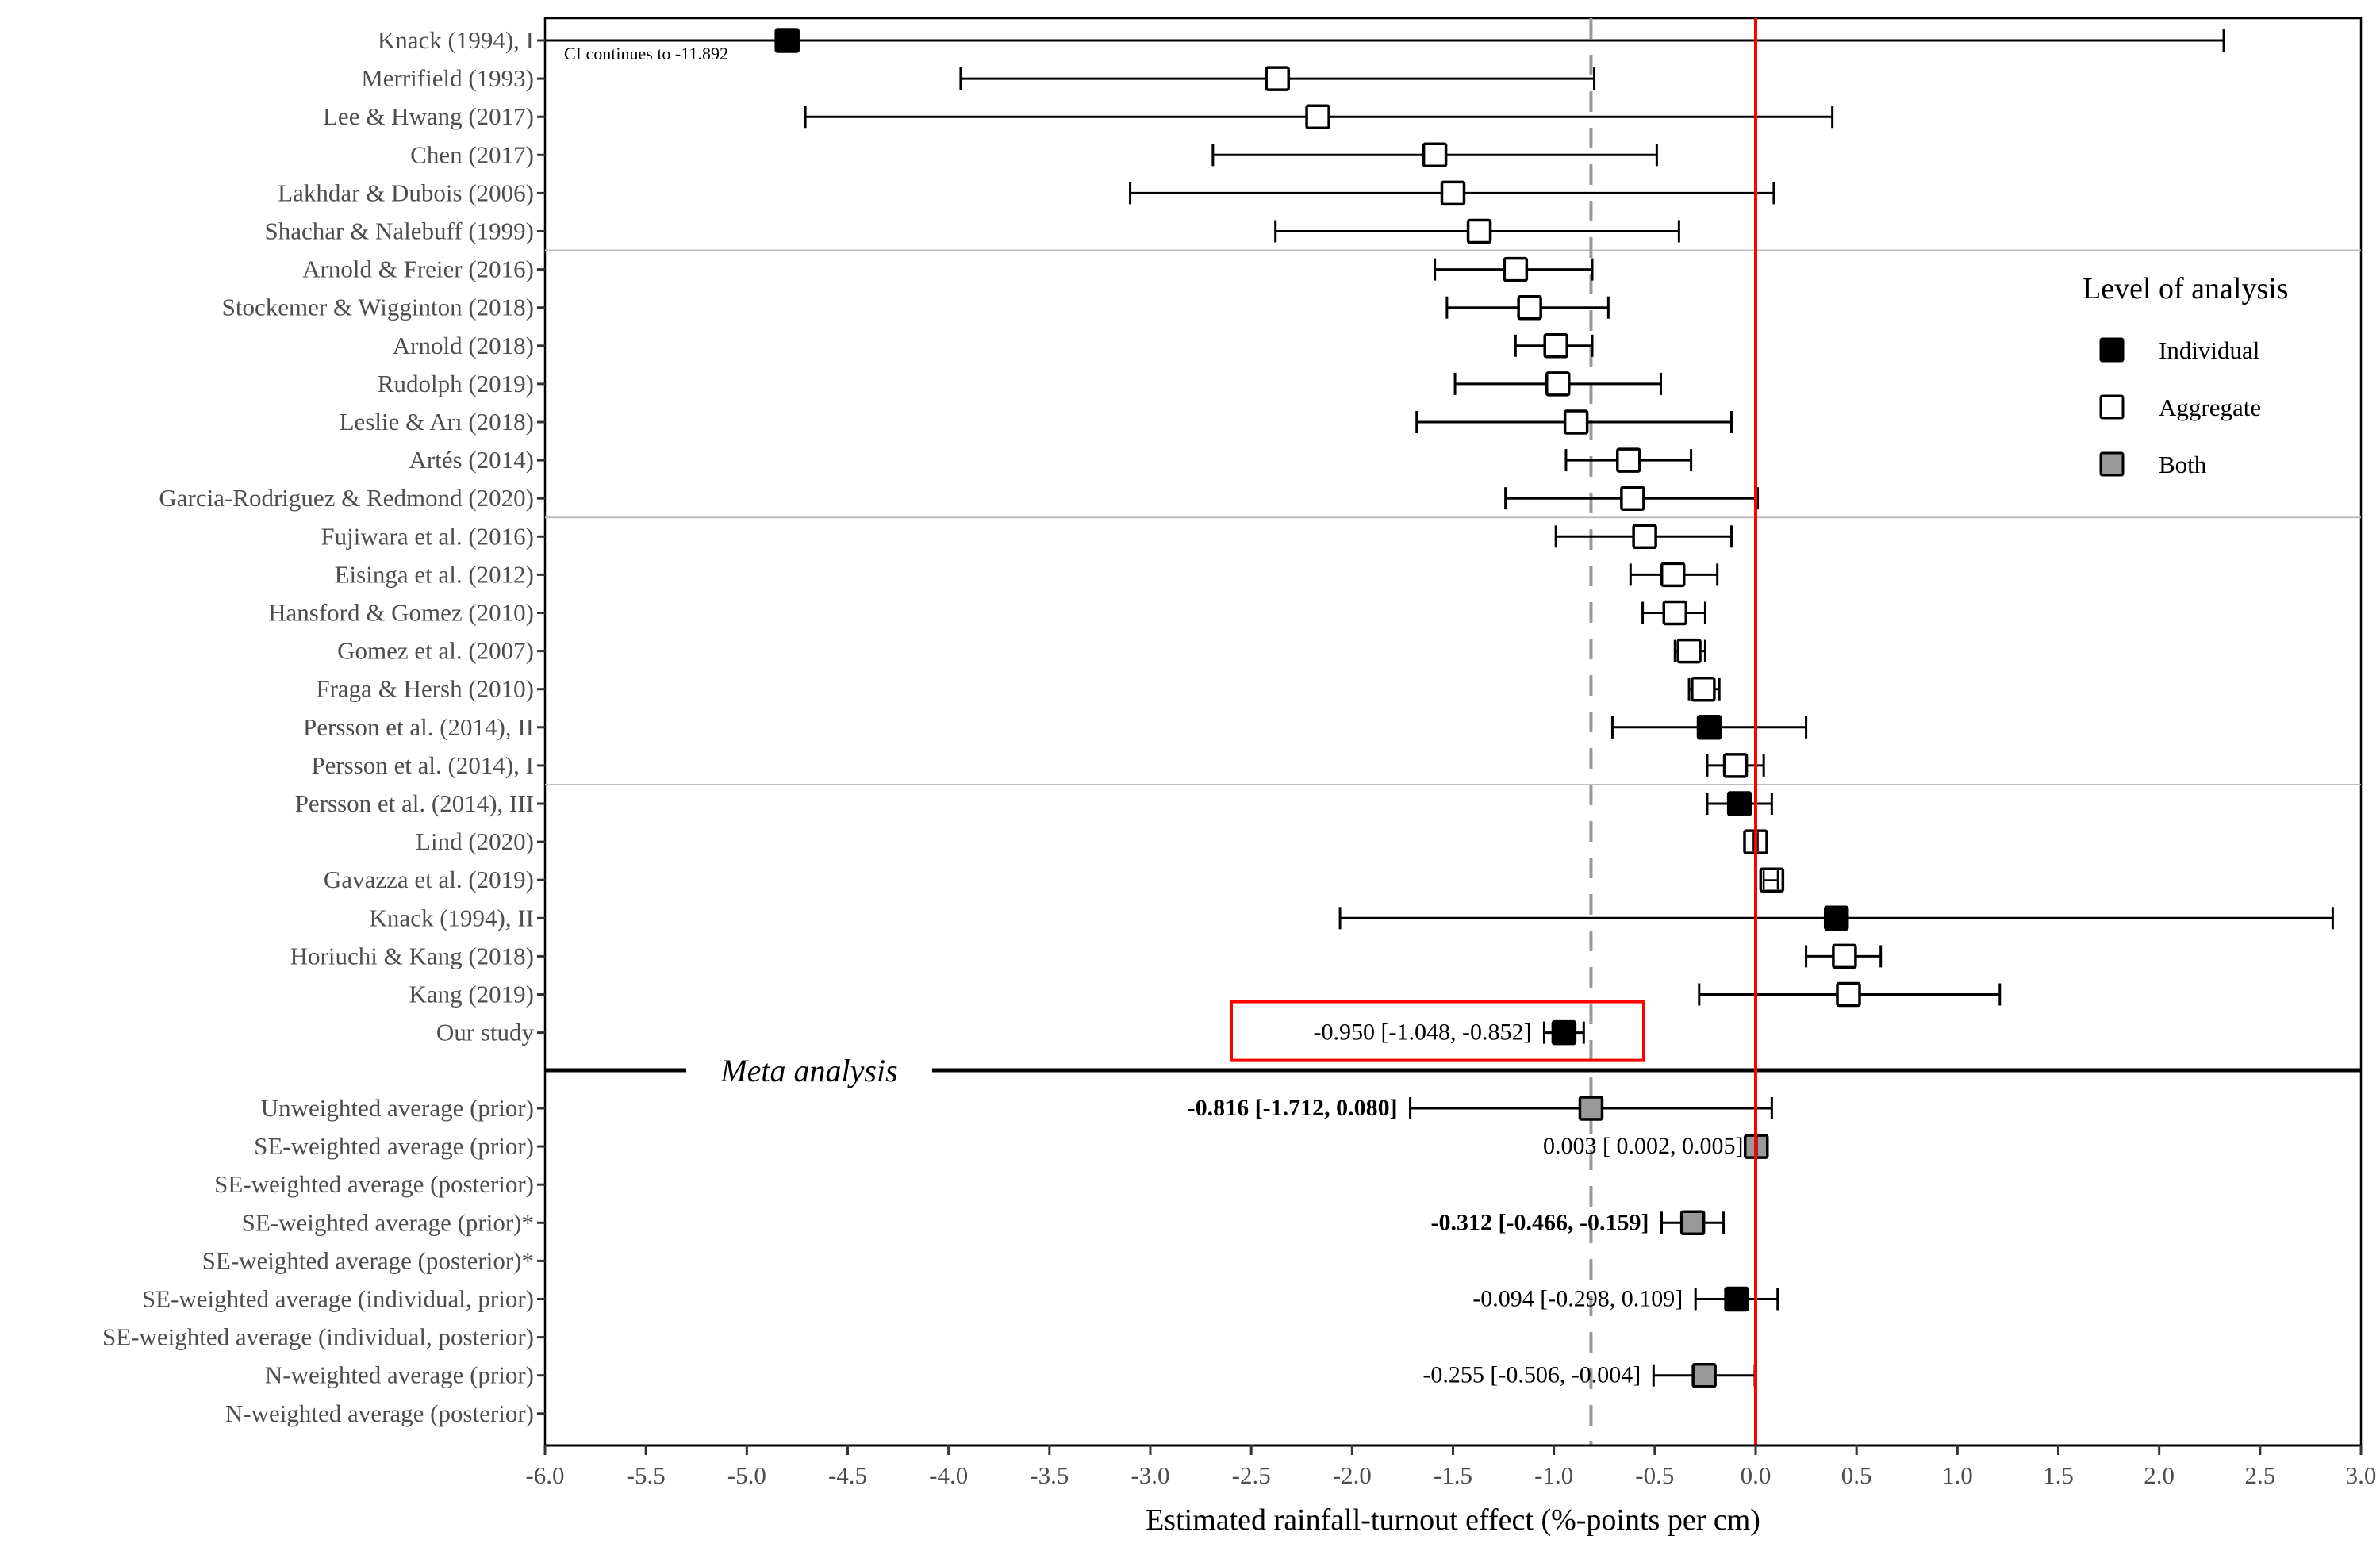  I want to click on forest-row: Merrifield (1993), so click(978, 78).